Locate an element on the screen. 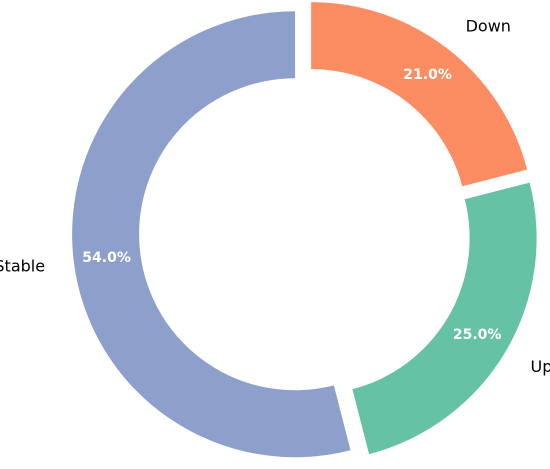 This screenshot has height=469, width=550. category-label-up: Up is located at coordinates (540, 366).